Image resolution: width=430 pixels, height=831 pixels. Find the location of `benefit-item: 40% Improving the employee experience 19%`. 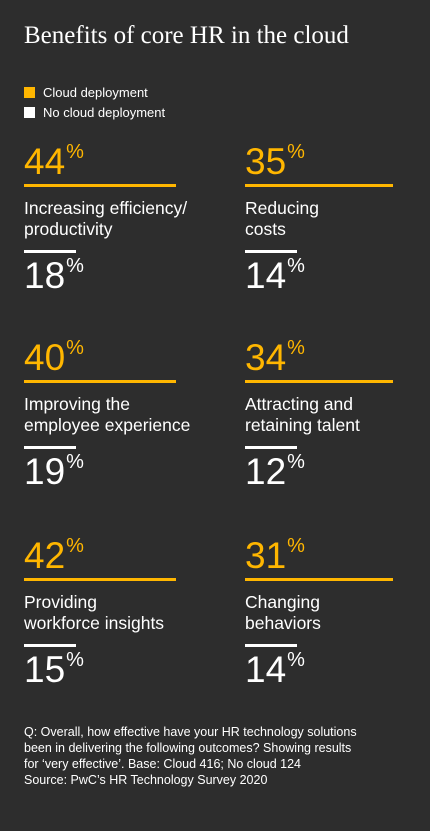

benefit-item: 40% Improving the employee experience 19% is located at coordinates (119, 414).